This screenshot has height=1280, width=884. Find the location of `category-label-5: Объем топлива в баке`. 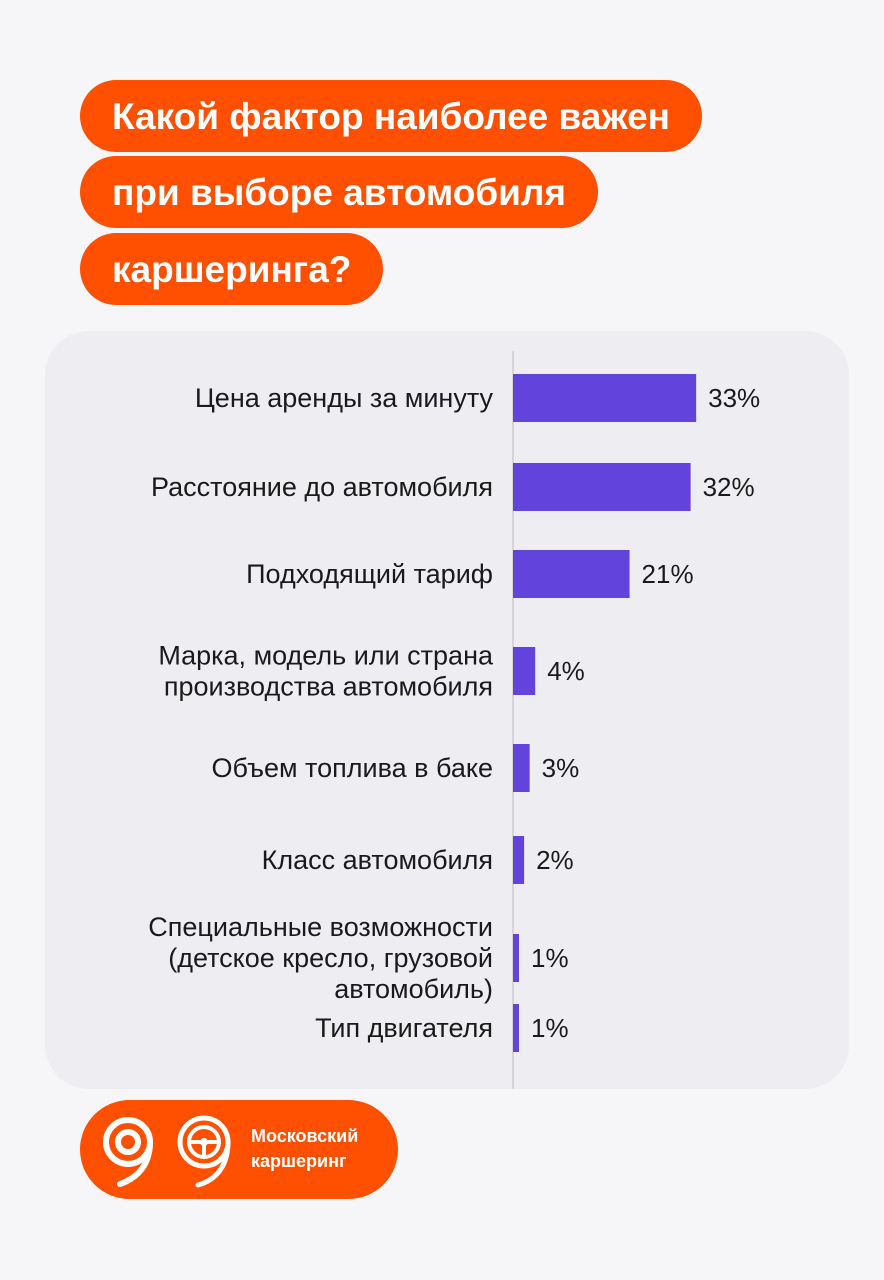

category-label-5: Объем топлива в баке is located at coordinates (352, 768).